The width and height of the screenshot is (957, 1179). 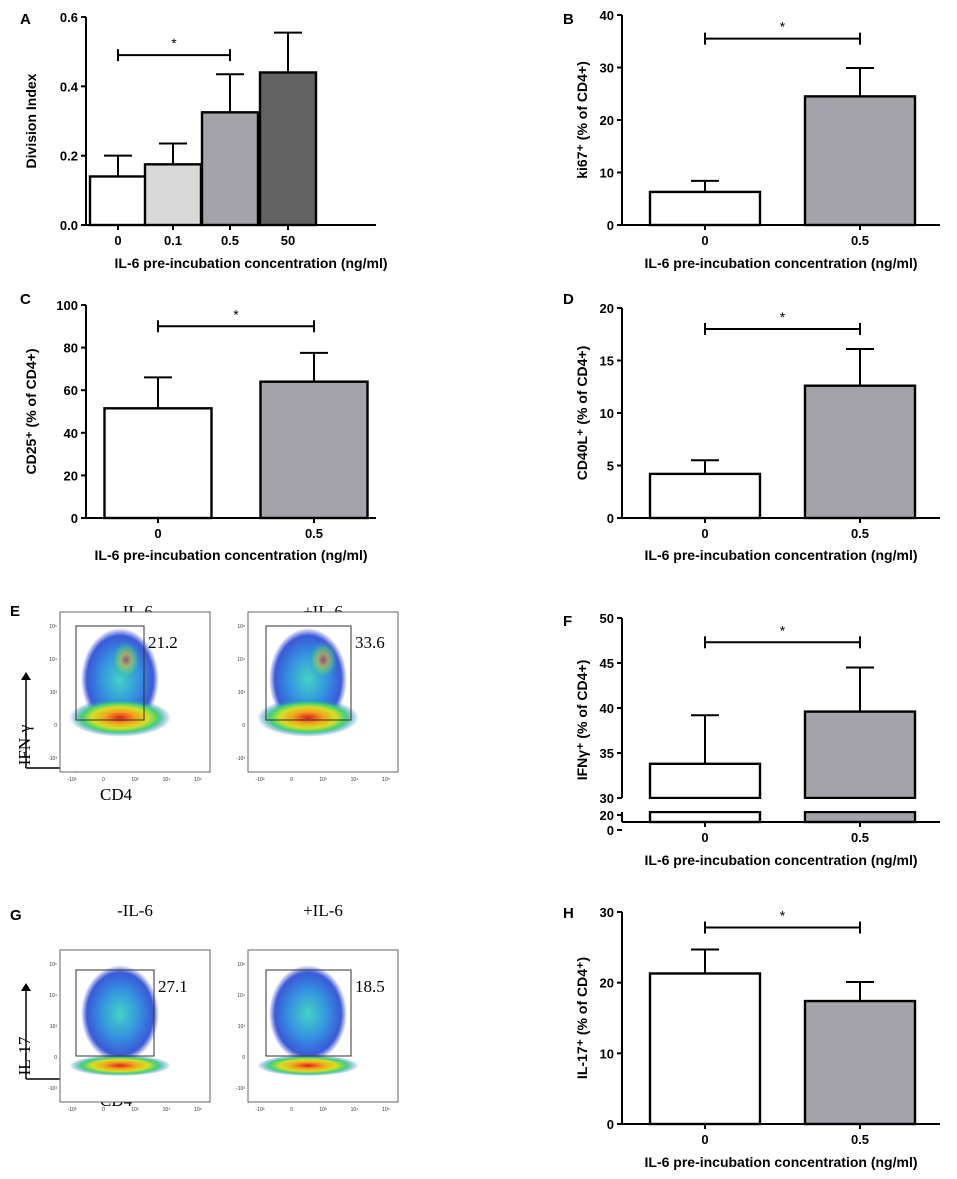 What do you see at coordinates (25, 299) in the screenshot?
I see `panel-label: C` at bounding box center [25, 299].